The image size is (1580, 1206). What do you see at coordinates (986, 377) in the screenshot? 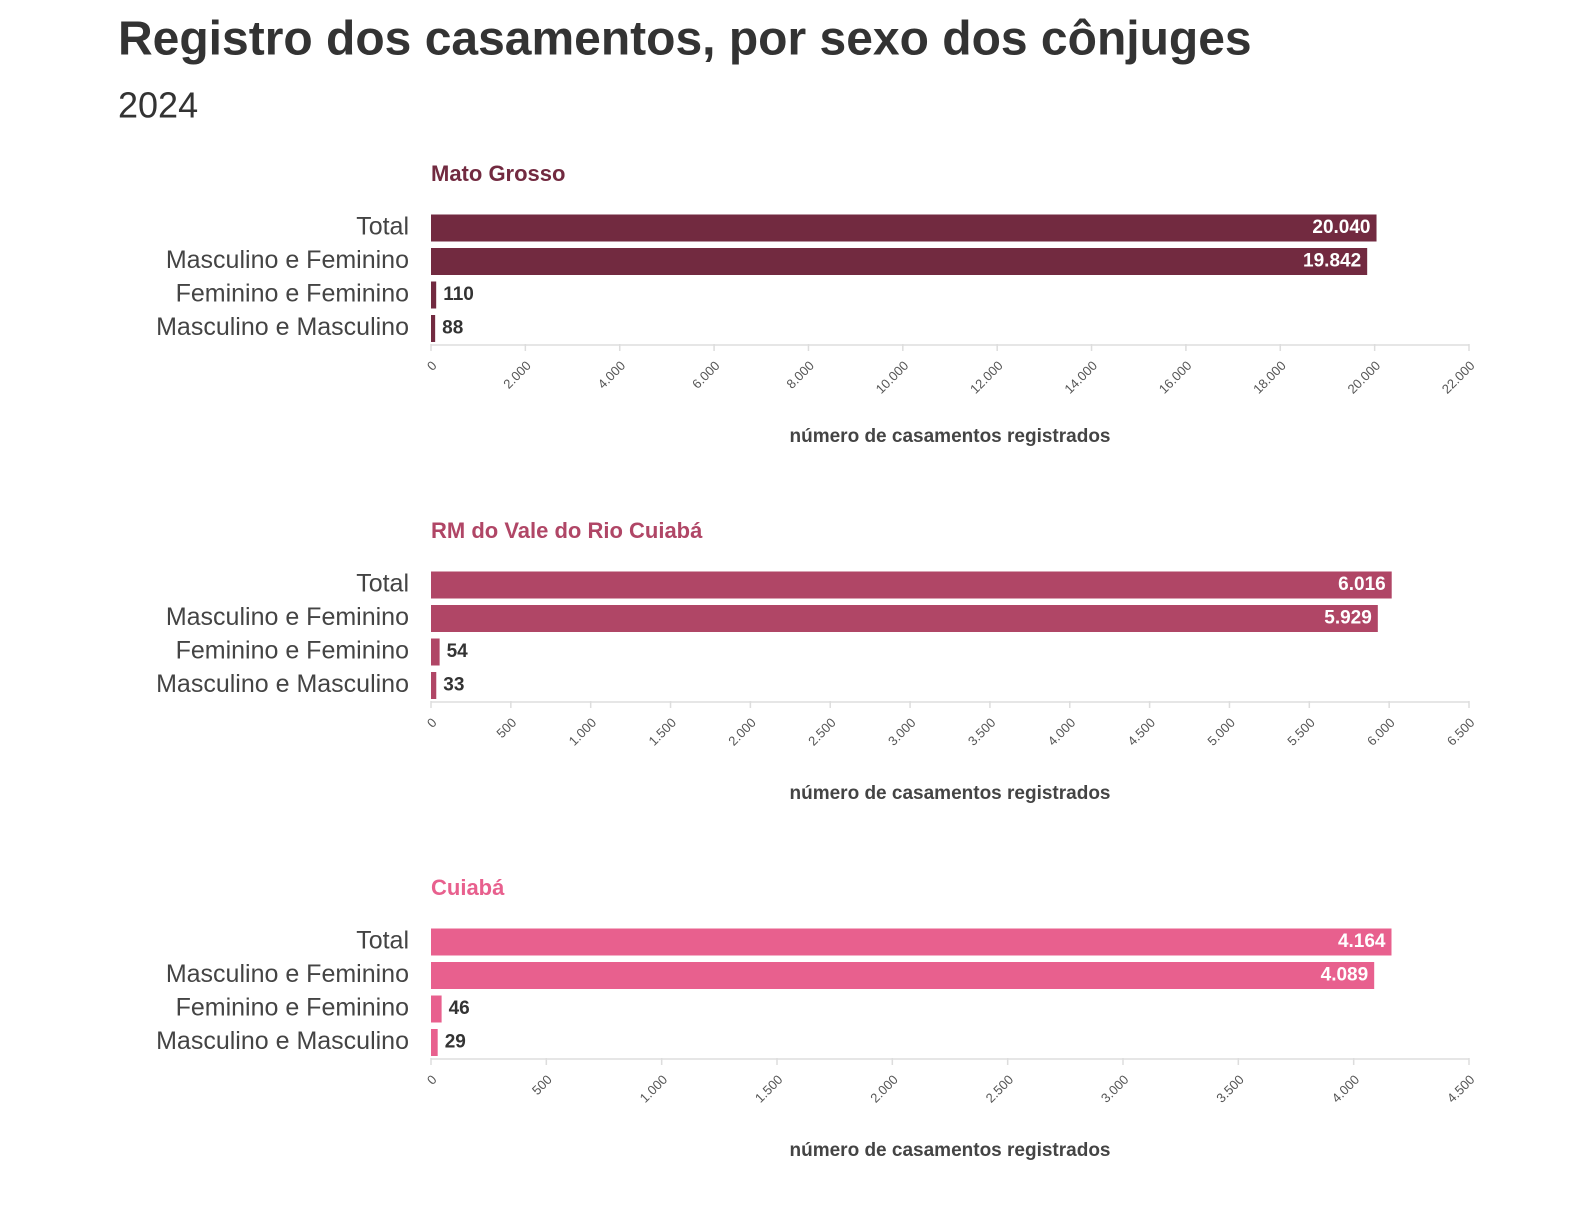
I see `x-tick-label: 12.000` at bounding box center [986, 377].